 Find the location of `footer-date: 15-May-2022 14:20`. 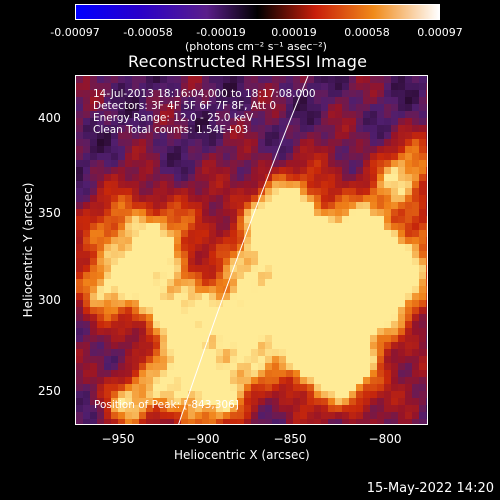

footer-date: 15-May-2022 14:20 is located at coordinates (430, 488).